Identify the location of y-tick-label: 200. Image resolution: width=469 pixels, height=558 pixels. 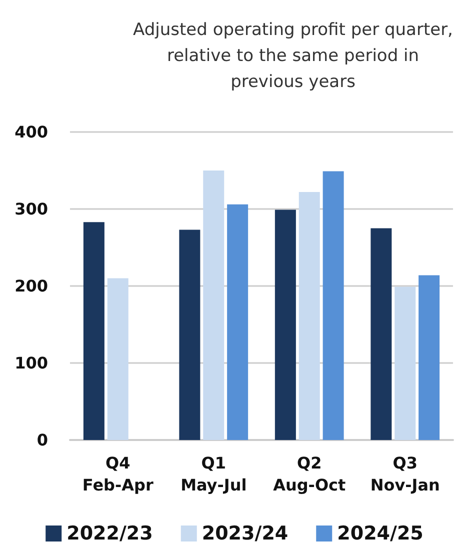
(31, 286).